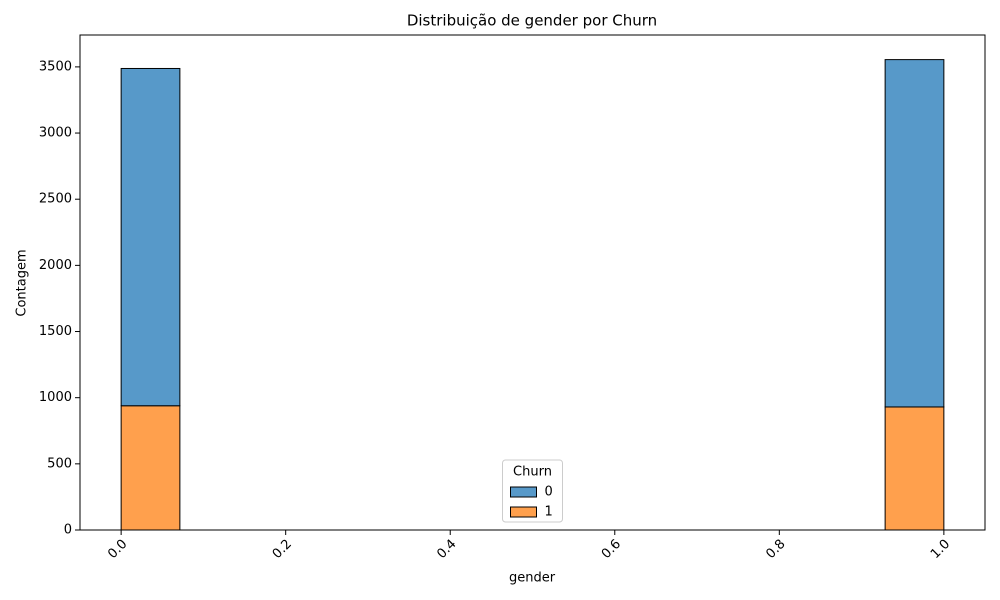 Image resolution: width=1000 pixels, height=600 pixels. I want to click on y-tick-label: 3500, so click(55, 66).